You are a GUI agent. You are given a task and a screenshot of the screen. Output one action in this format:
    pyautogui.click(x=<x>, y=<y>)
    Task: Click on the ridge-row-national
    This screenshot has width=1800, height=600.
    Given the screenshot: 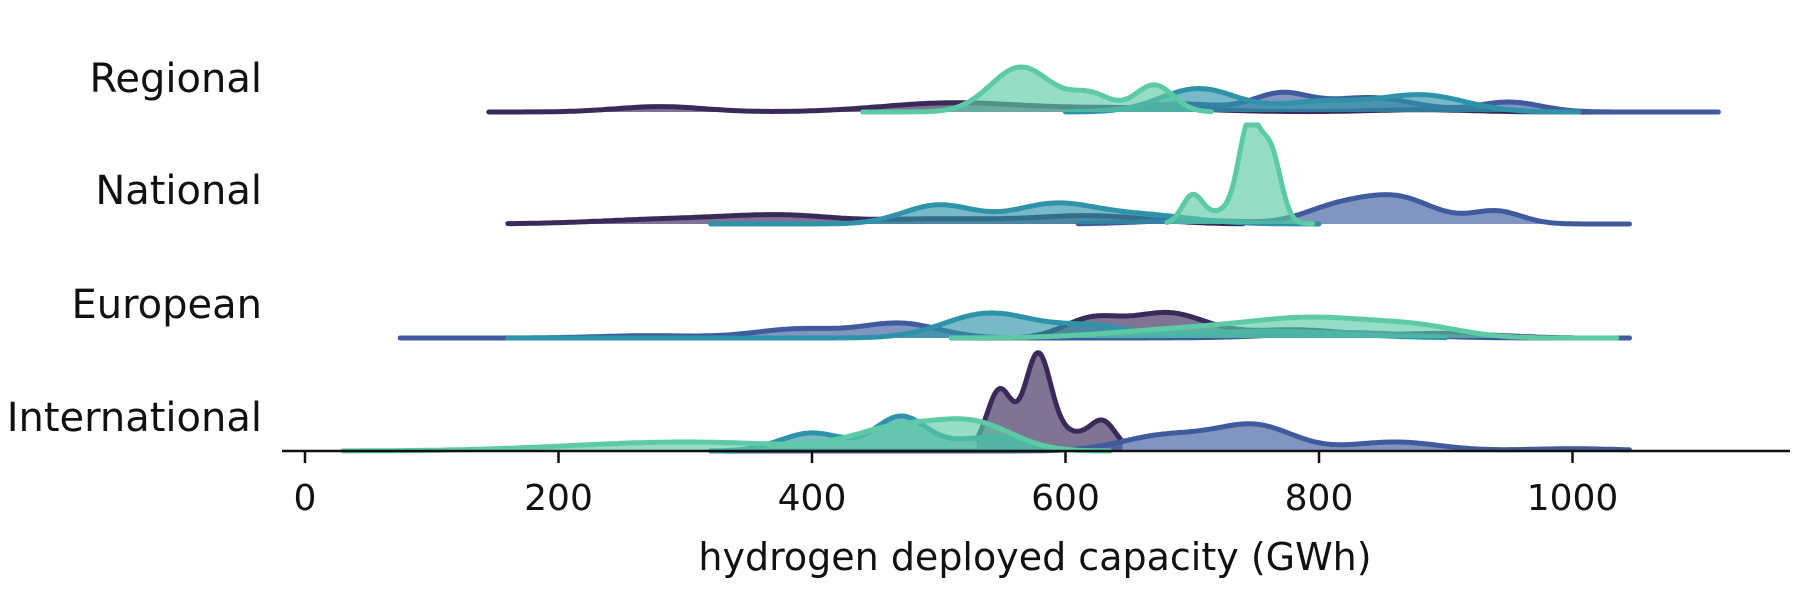 What is the action you would take?
    pyautogui.click(x=1068, y=174)
    